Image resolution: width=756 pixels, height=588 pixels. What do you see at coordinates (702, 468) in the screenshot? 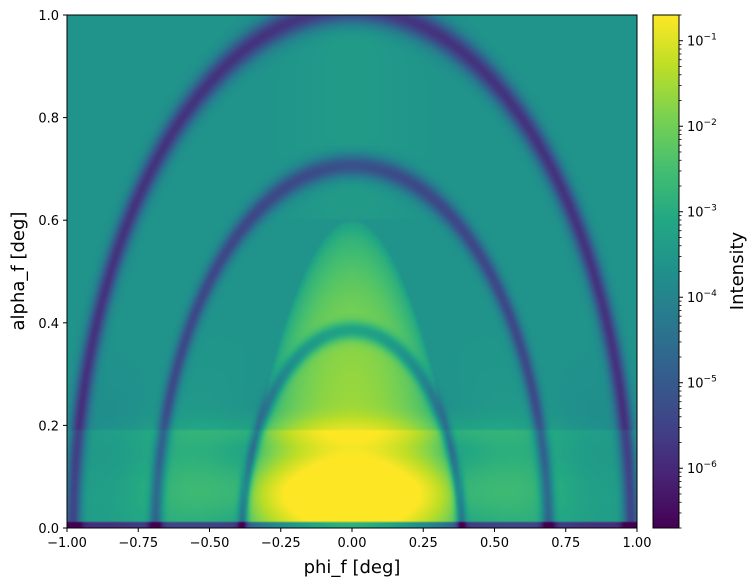
I see `colorbar-tick-label: 10⁻⁶` at bounding box center [702, 468].